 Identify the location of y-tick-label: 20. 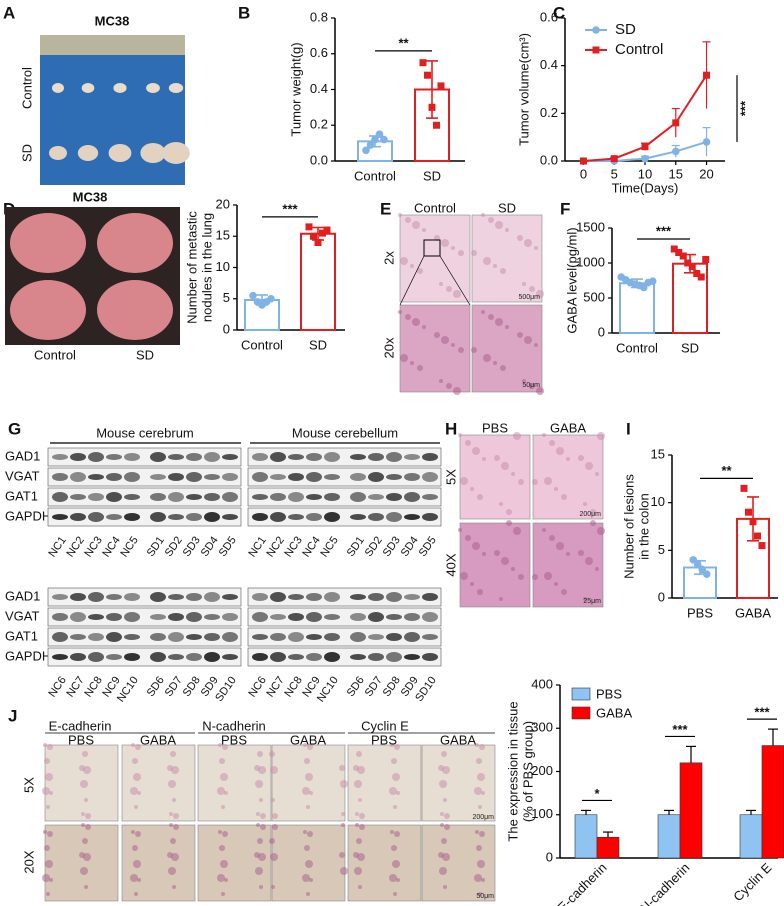
(223, 203).